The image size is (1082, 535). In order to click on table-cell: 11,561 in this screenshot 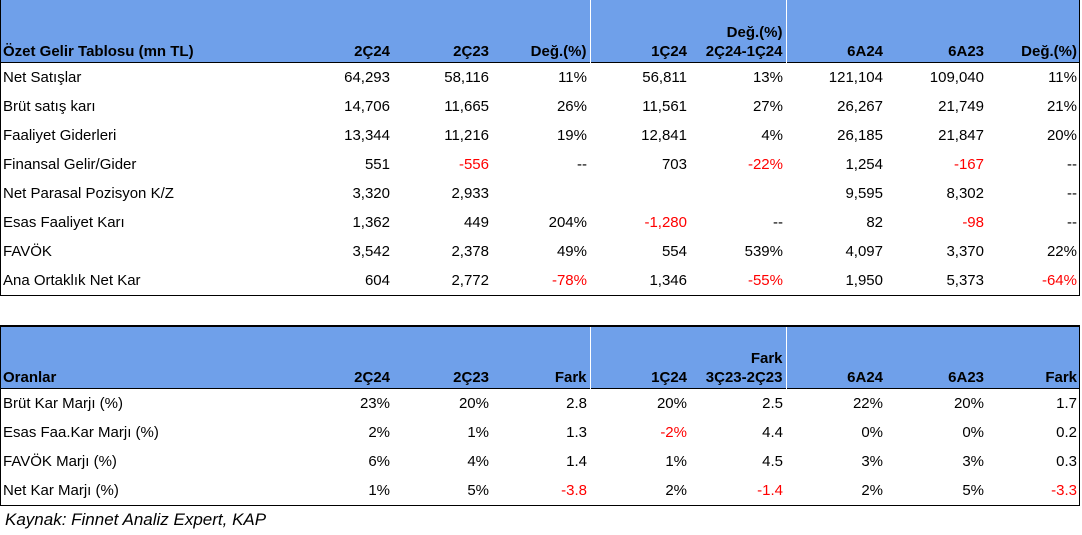, I will do `click(664, 106)`.